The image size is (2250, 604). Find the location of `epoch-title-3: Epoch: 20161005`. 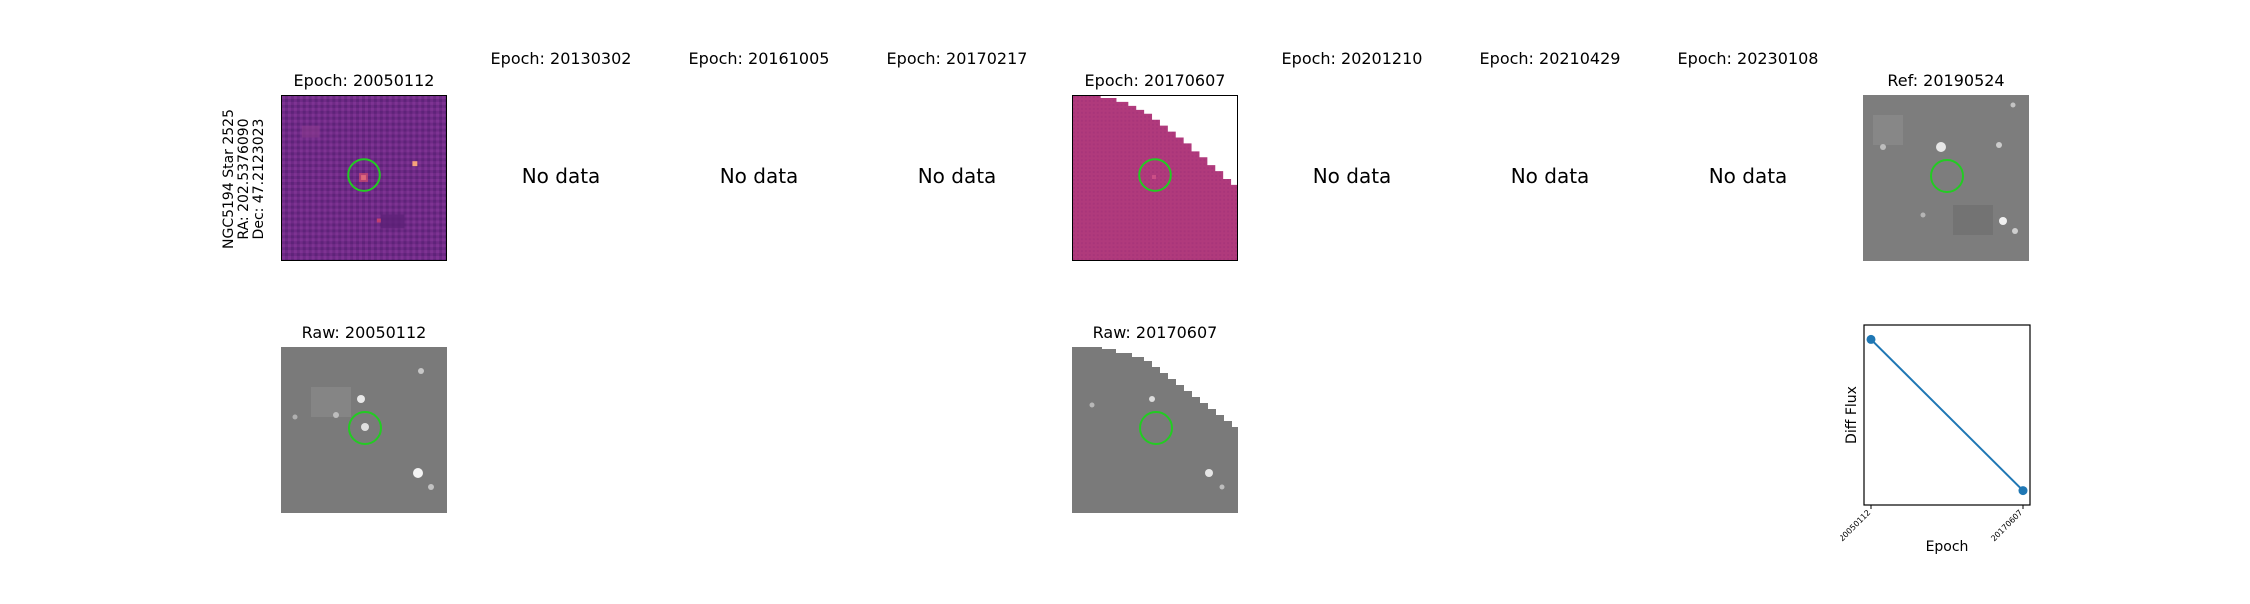

epoch-title-3: Epoch: 20161005 is located at coordinates (759, 58).